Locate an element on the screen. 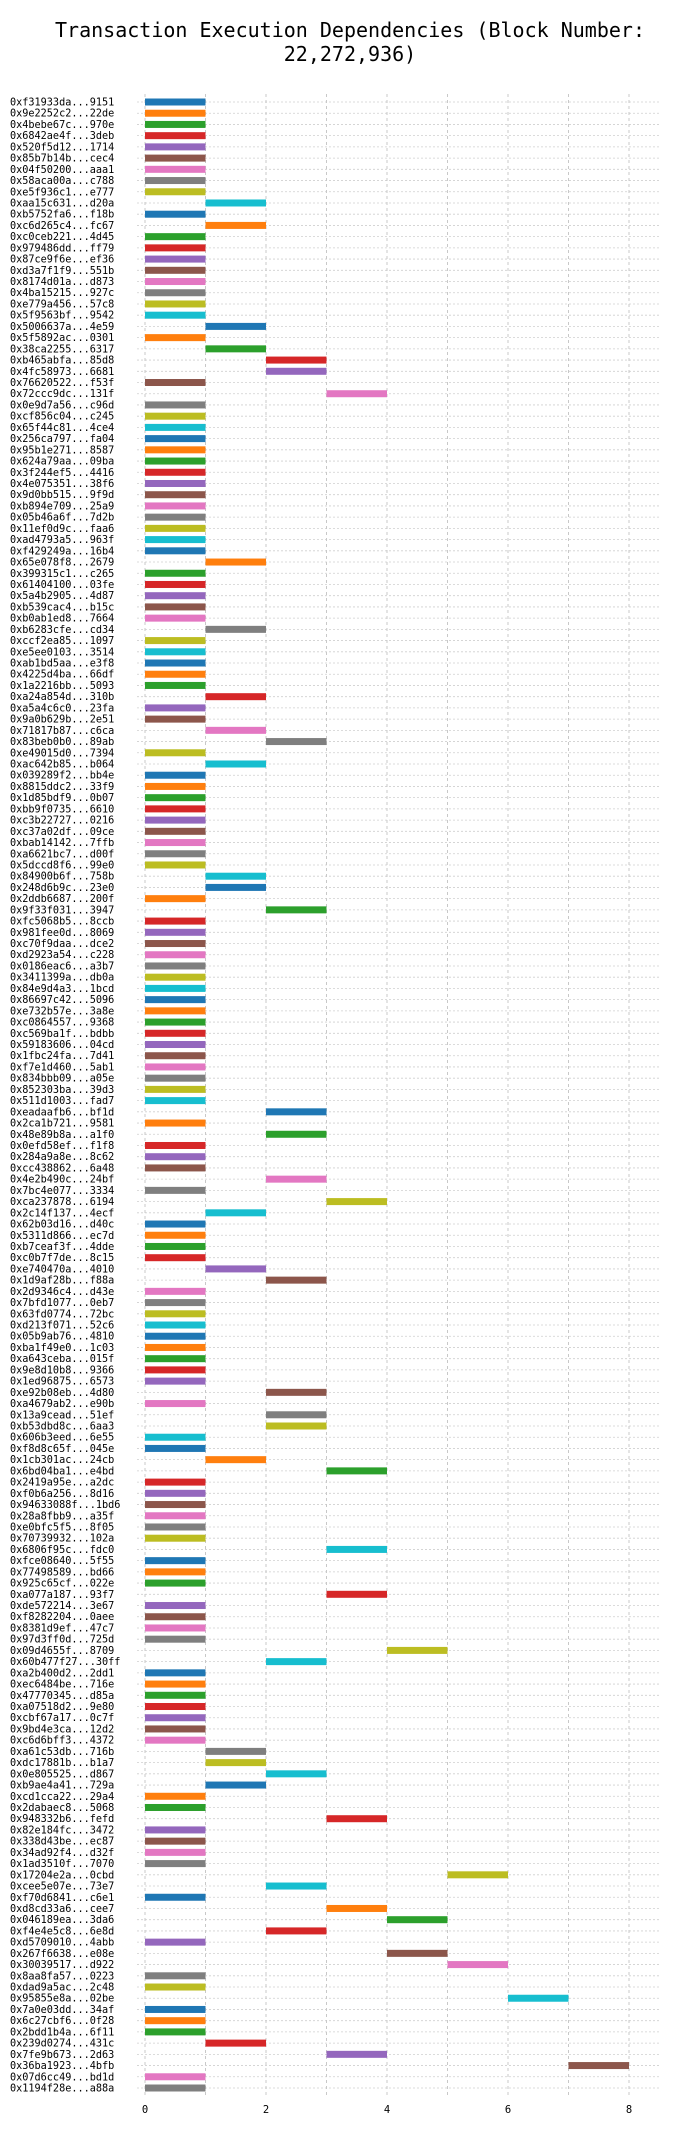 Image resolution: width=700 pixels, height=2136 pixels. transaction-label: 0x520f5d12...1714 is located at coordinates (62, 147).